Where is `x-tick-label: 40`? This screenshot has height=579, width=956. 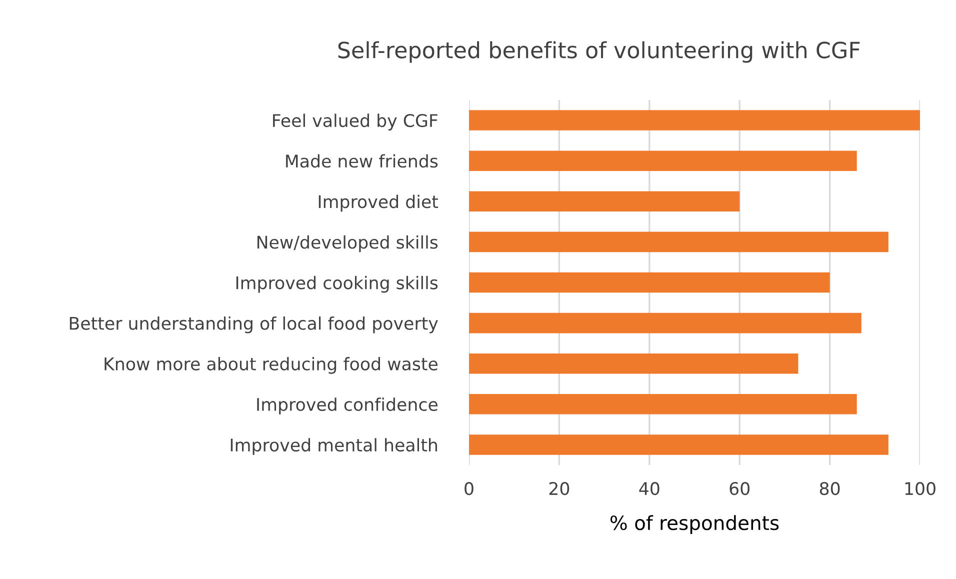 x-tick-label: 40 is located at coordinates (649, 489).